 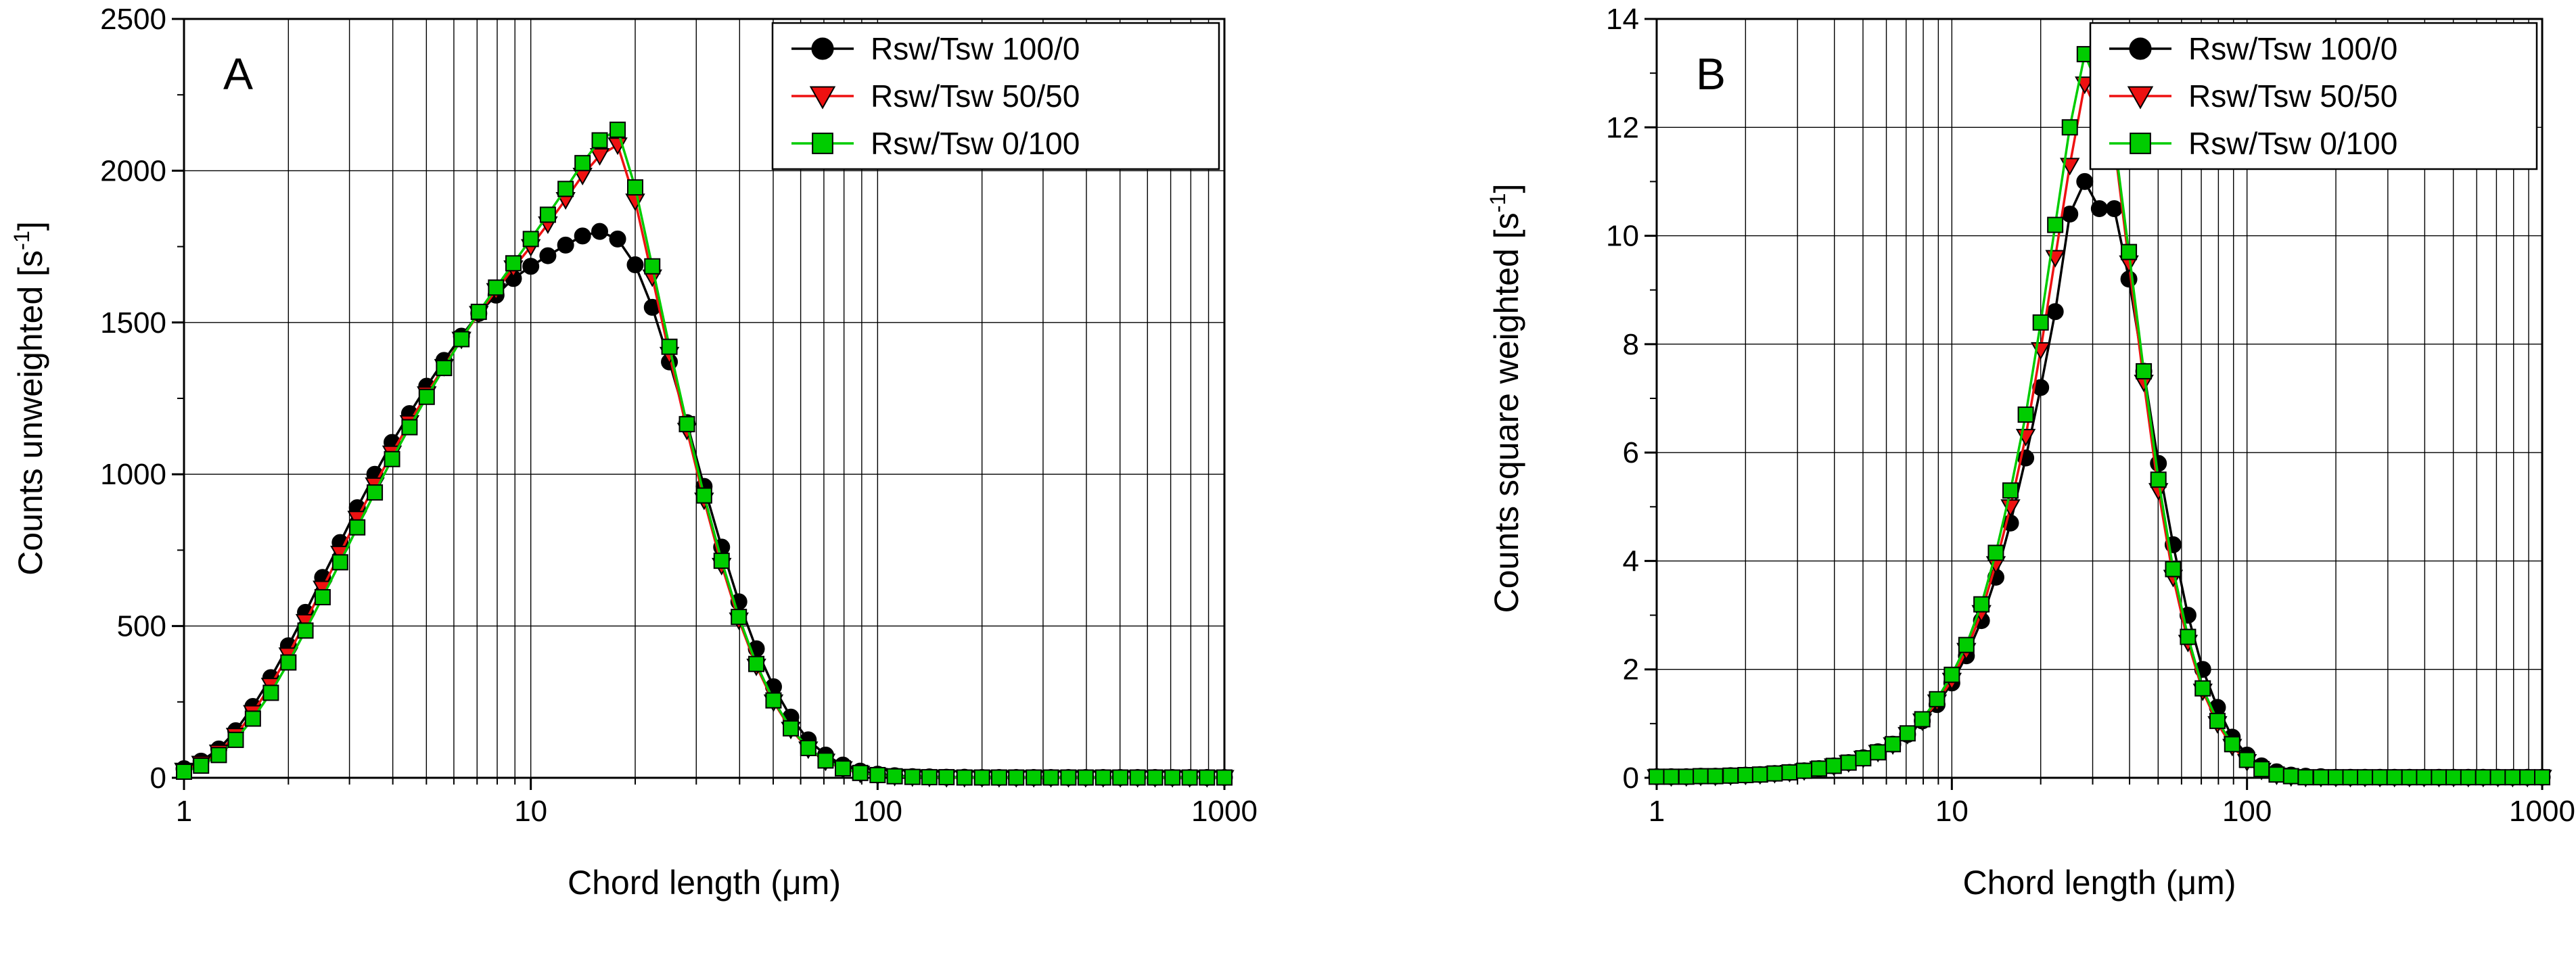 What do you see at coordinates (238, 74) in the screenshot?
I see `panel-letter-a: A` at bounding box center [238, 74].